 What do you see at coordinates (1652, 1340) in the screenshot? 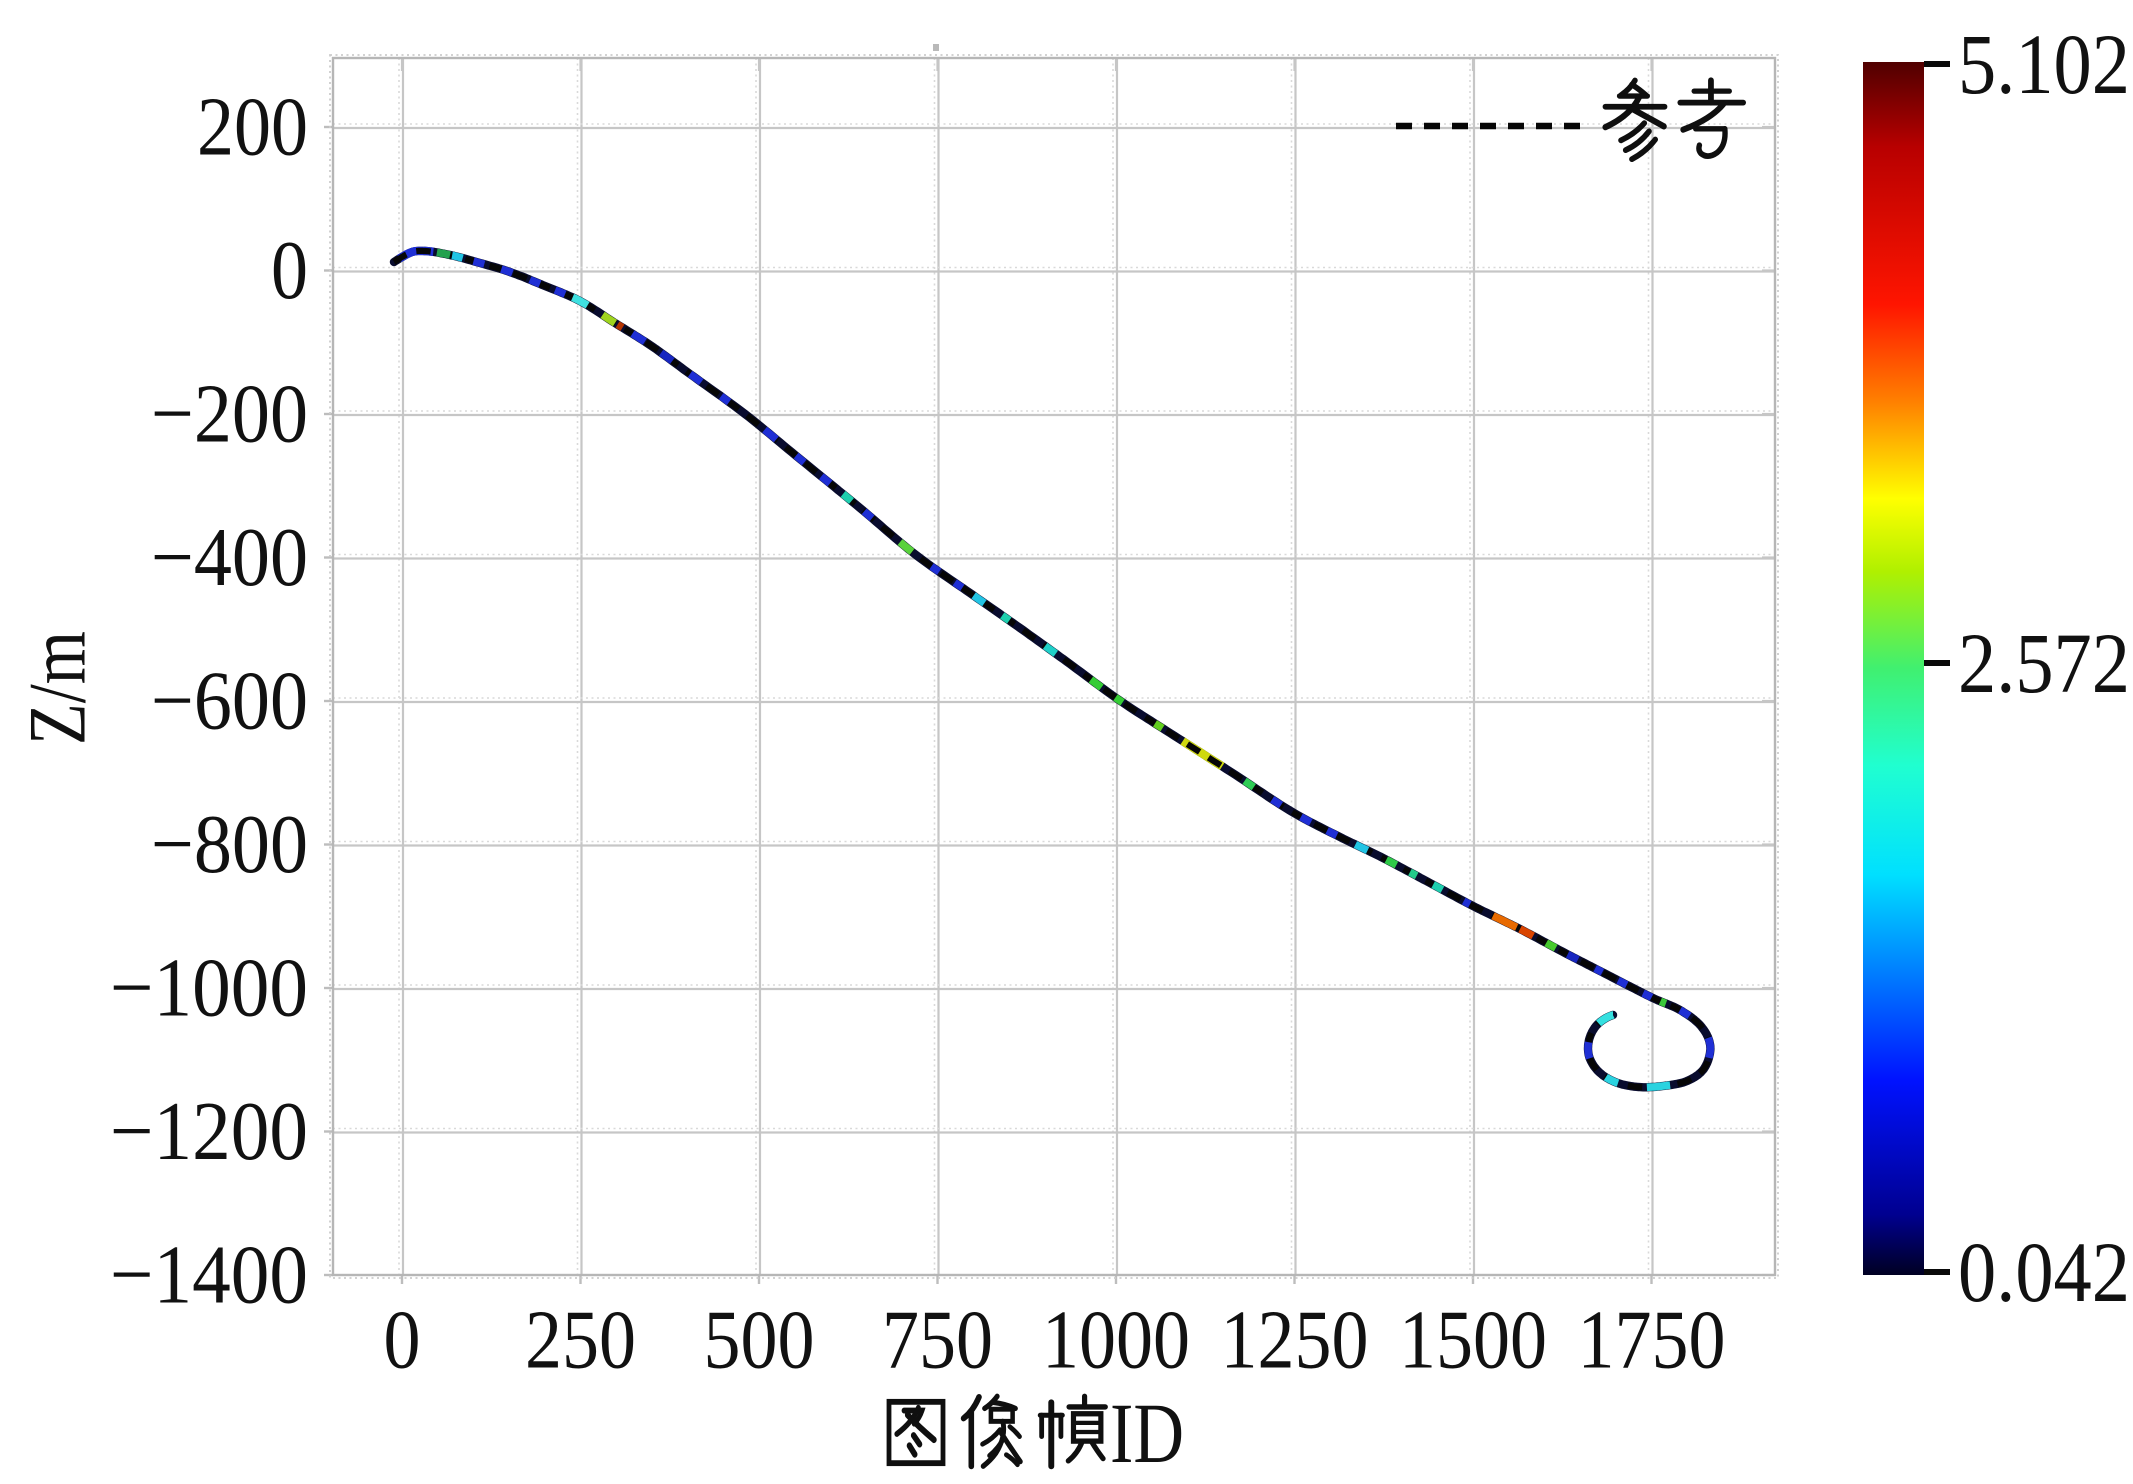
I see `svg-text: 1750` at bounding box center [1652, 1340].